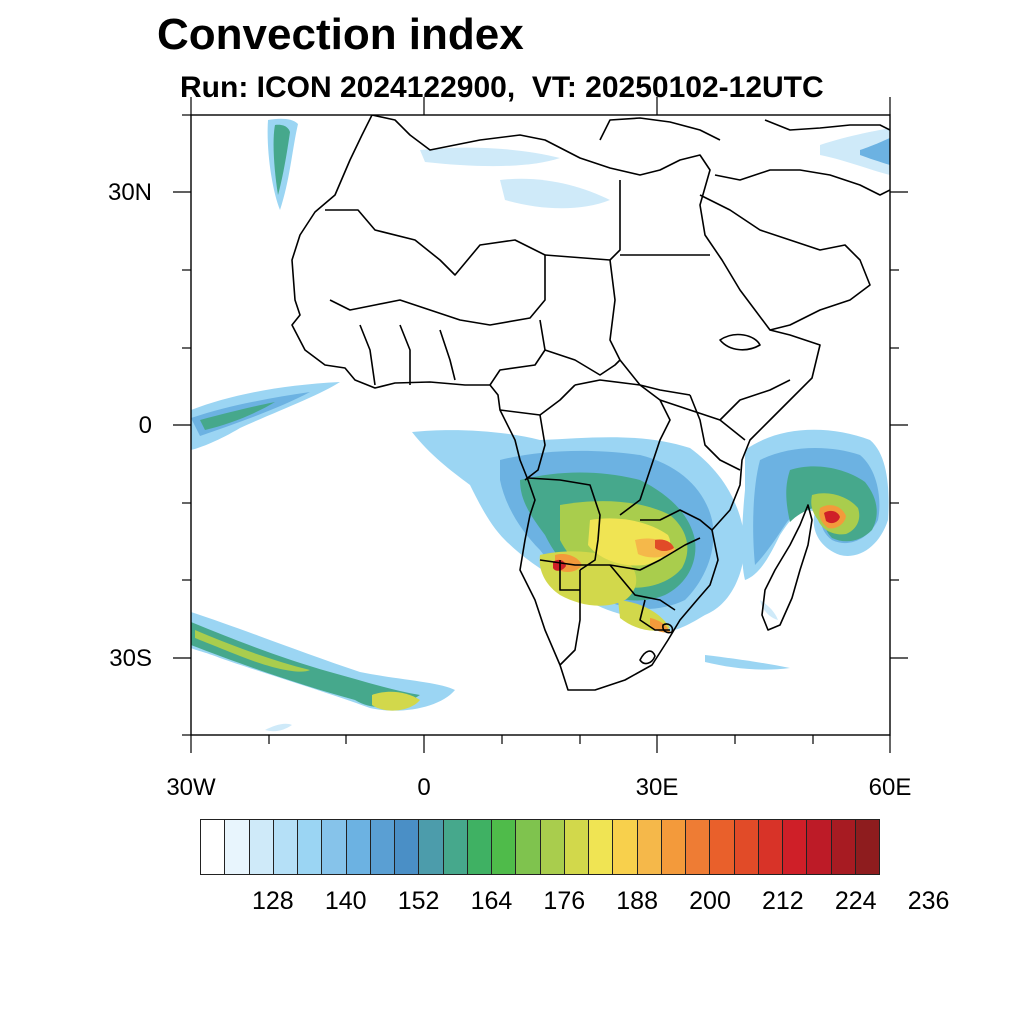 The image size is (1024, 1024). I want to click on lon-label-0: 0, so click(424, 787).